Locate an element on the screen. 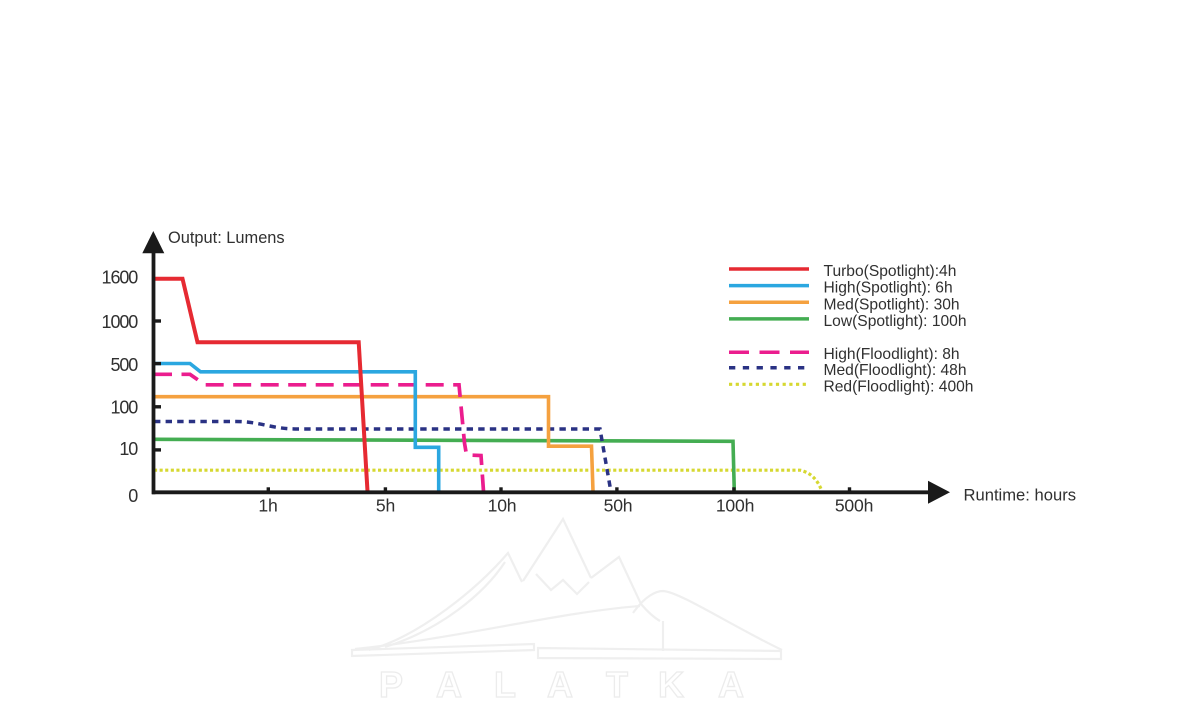 The height and width of the screenshot is (716, 1182). svg-text: 5h is located at coordinates (385, 506).